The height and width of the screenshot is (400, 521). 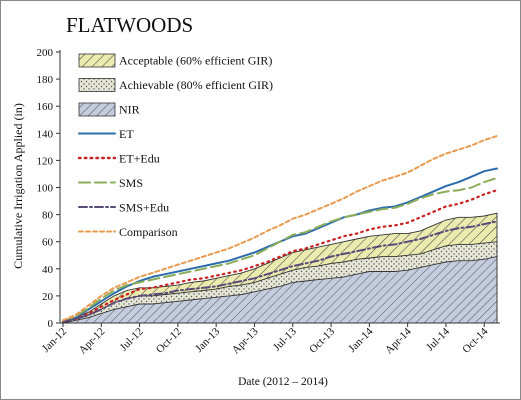 What do you see at coordinates (48, 270) in the screenshot?
I see `y-tick-label-2: 40` at bounding box center [48, 270].